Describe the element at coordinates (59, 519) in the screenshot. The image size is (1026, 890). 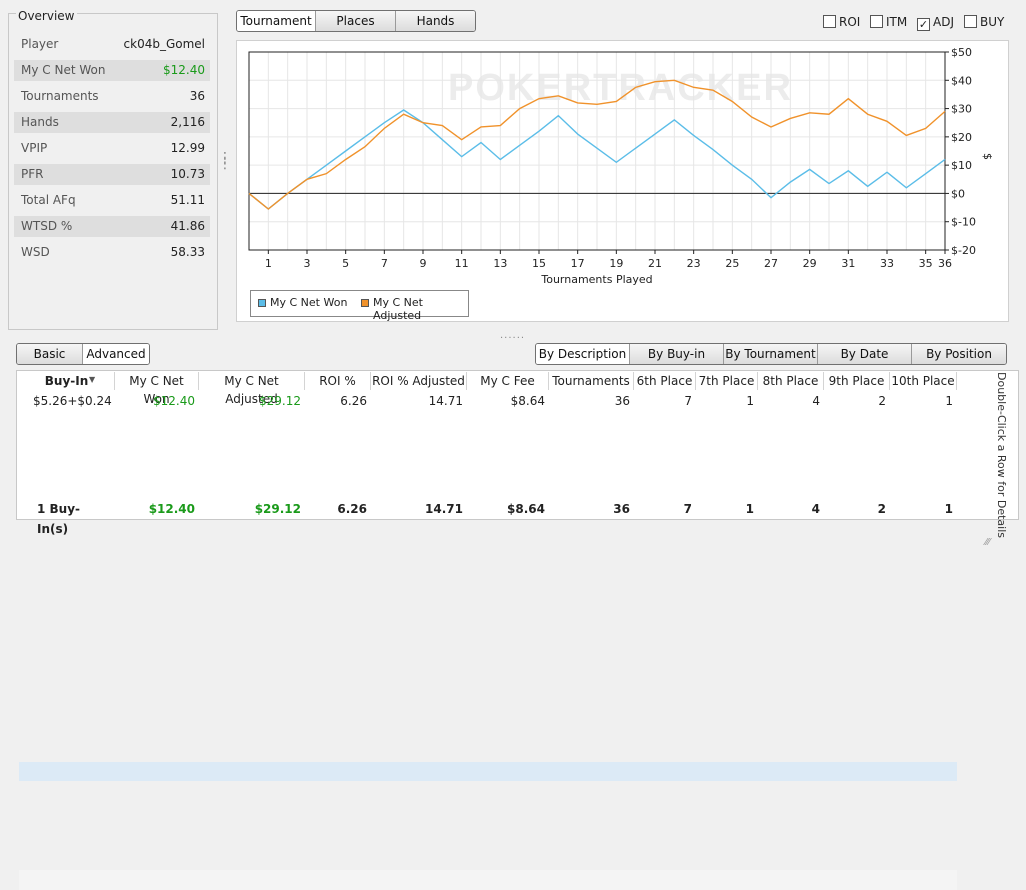
I see `footer-cell: 1 Buy-In(s)` at that location.